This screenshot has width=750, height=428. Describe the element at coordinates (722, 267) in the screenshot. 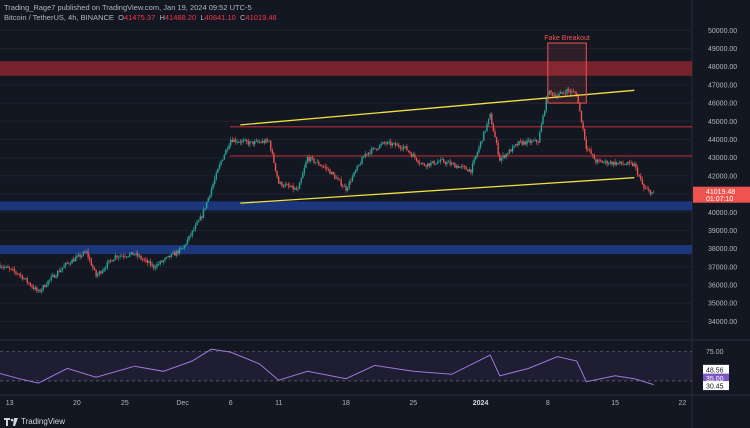

I see `price-tick-13: 37000.00` at that location.